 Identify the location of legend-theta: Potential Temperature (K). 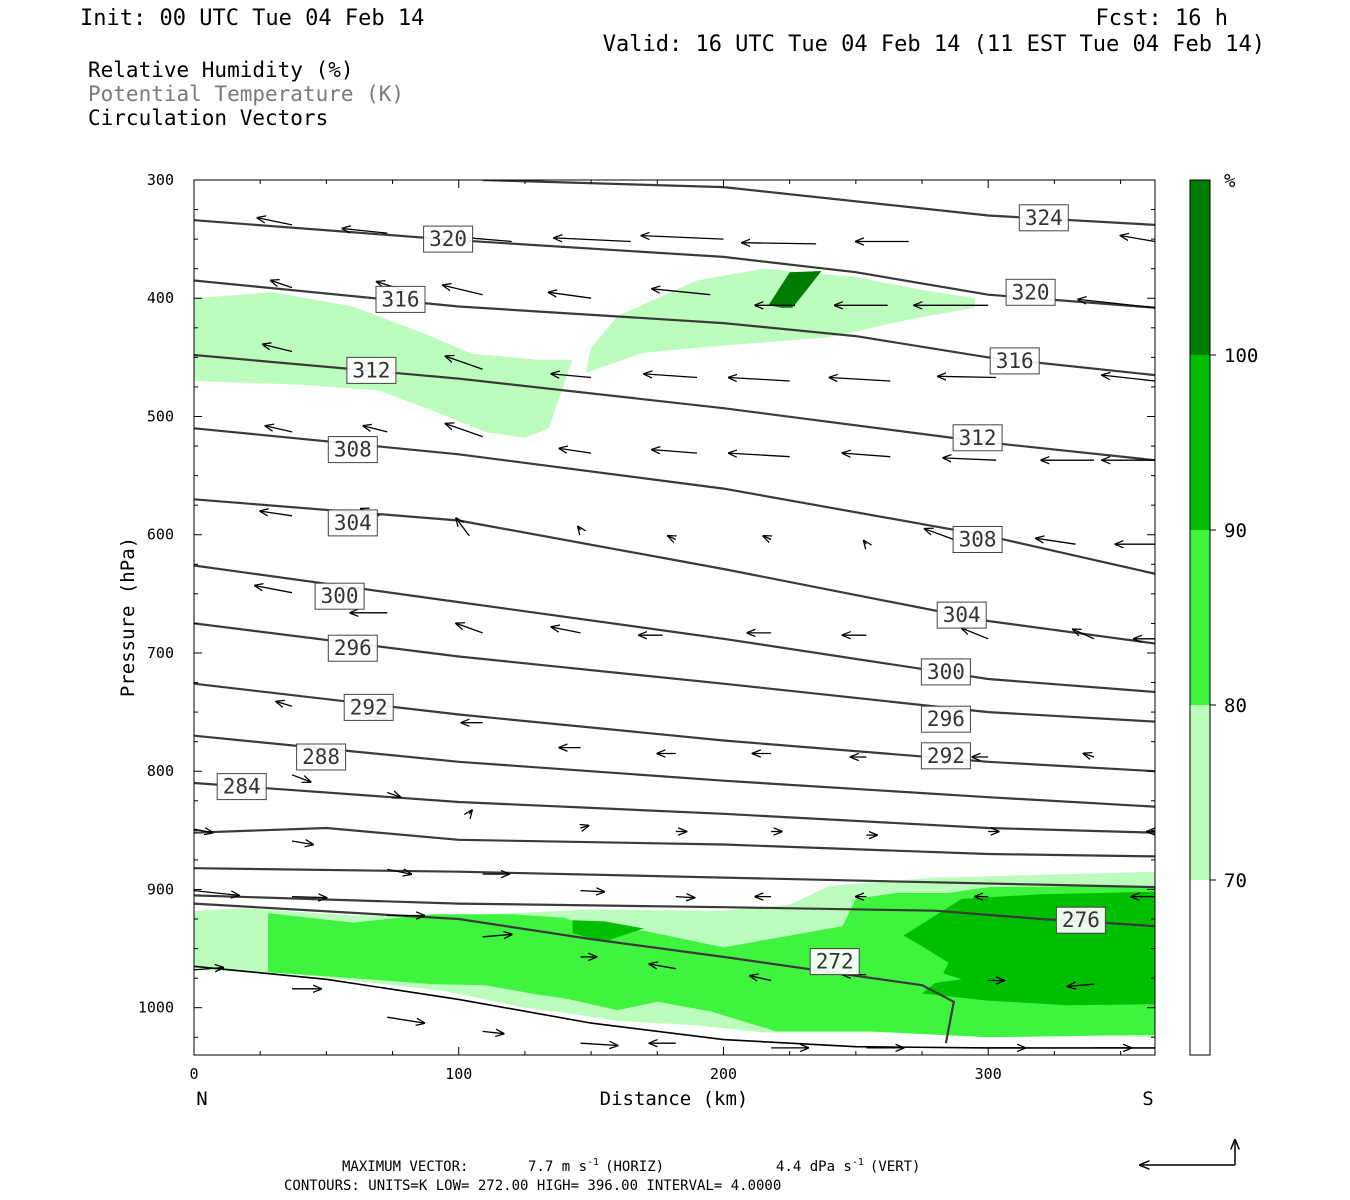
(246, 94).